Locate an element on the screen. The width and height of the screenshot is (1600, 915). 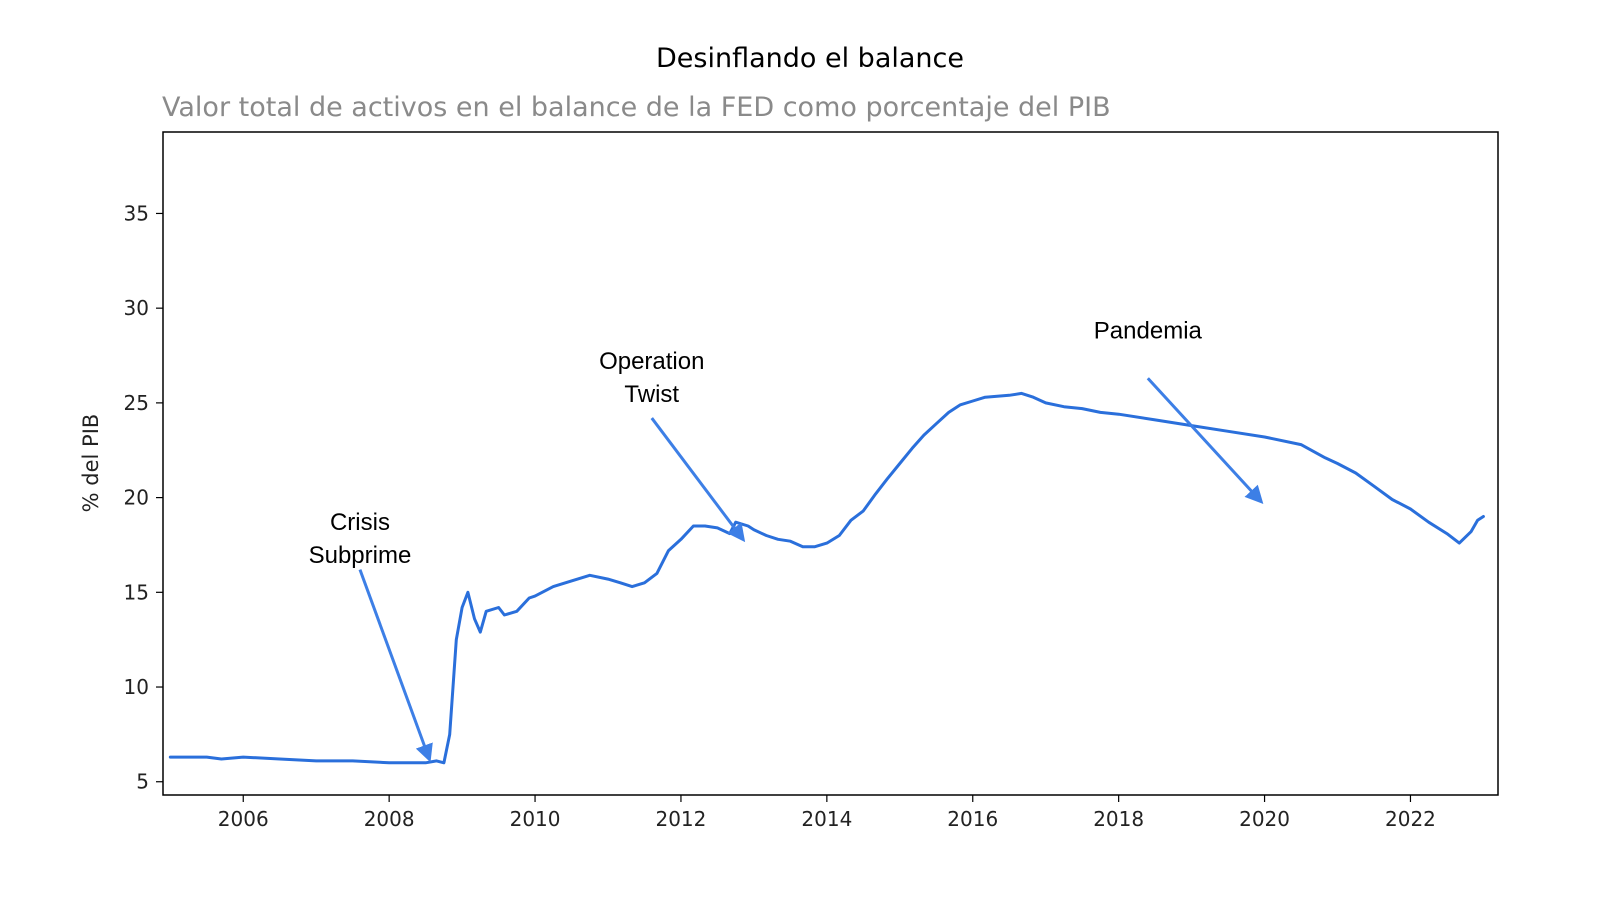
y-tick-label-30: 30 is located at coordinates (136, 308).